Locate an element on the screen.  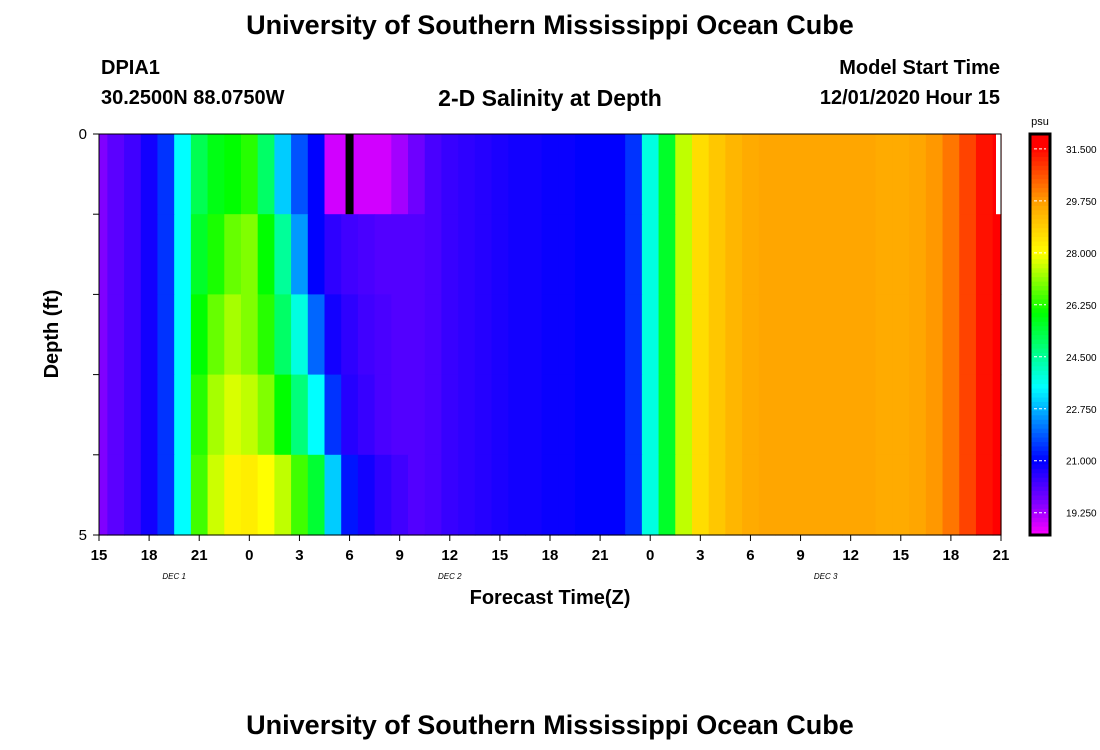
model-start-time: 12/01/2020 Hour 15 is located at coordinates (909, 98).